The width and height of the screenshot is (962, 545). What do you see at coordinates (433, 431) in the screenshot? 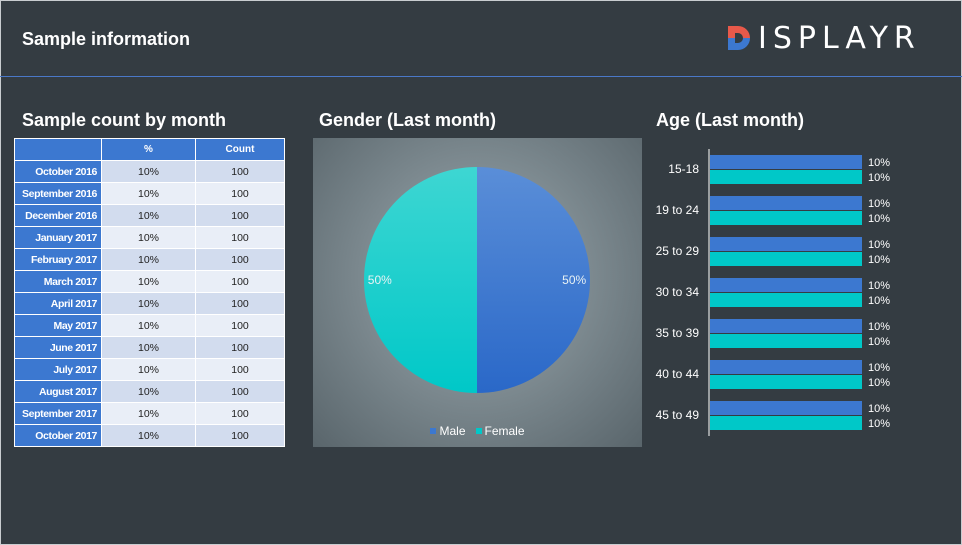
I see `legend-swatch-male` at bounding box center [433, 431].